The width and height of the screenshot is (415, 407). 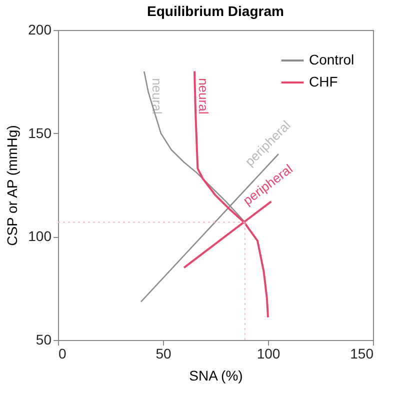 I want to click on x-axis-title: SNA (%), so click(x=216, y=376).